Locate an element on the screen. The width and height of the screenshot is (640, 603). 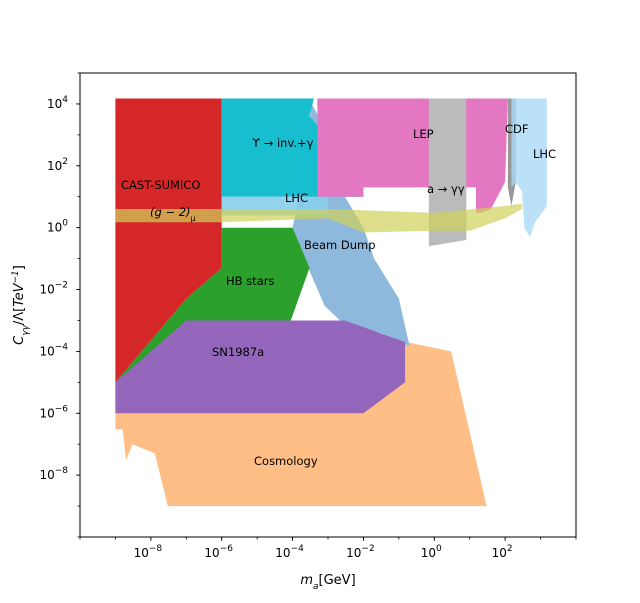
label-beam-dump: Beam Dump is located at coordinates (340, 245).